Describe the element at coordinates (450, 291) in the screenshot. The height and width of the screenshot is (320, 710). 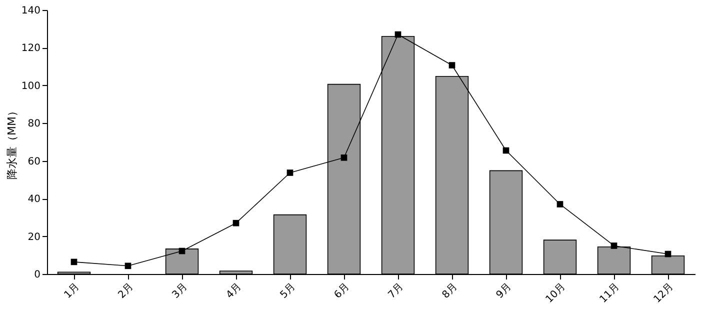
I see `x-tick-label: 8月` at that location.